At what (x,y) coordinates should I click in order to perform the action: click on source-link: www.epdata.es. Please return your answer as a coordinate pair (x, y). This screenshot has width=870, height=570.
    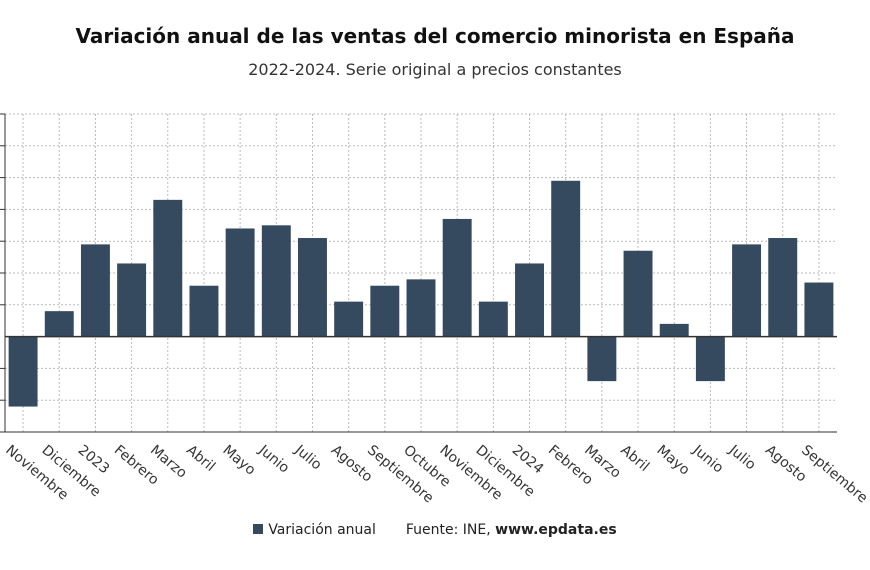
    Looking at the image, I should click on (556, 530).